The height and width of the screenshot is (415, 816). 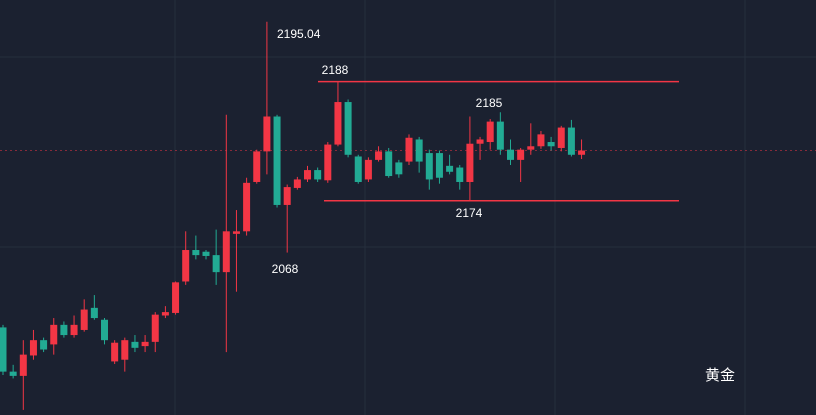 I want to click on annotation: 2185, so click(x=489, y=103).